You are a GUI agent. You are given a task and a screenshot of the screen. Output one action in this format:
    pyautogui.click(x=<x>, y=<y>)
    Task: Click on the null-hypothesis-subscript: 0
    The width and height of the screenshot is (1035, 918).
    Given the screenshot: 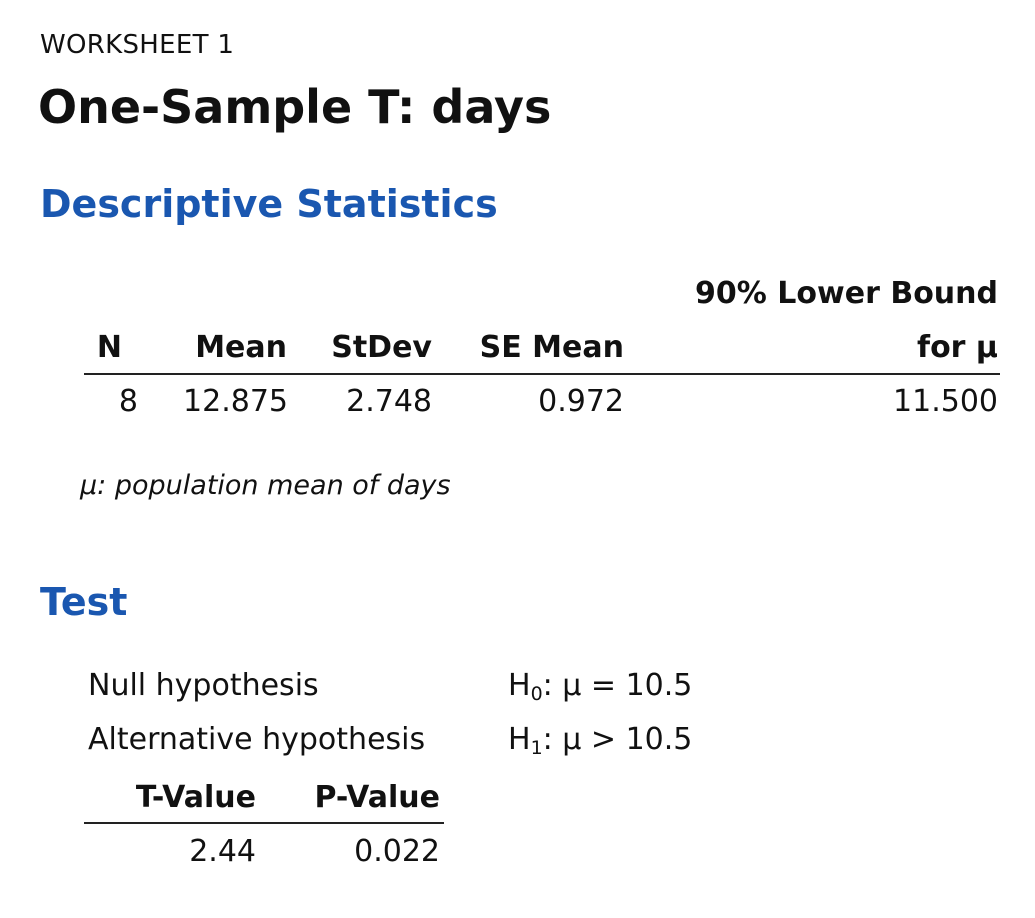 What is the action you would take?
    pyautogui.click(x=536, y=694)
    